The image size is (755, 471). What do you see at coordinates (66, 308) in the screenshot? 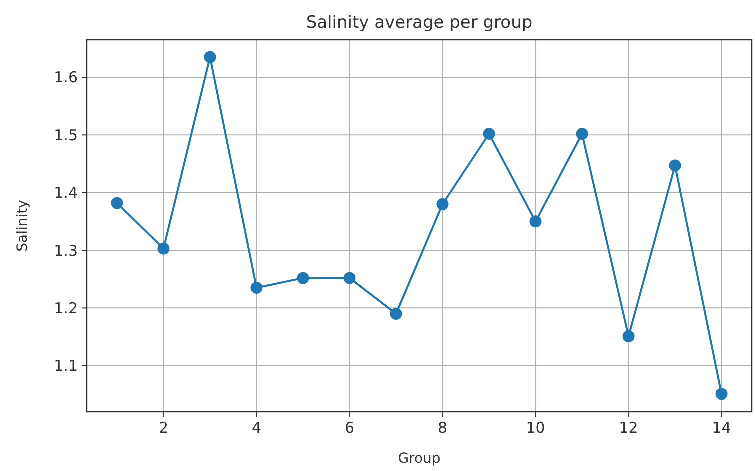
I see `y-tick-label: 1.2` at bounding box center [66, 308].